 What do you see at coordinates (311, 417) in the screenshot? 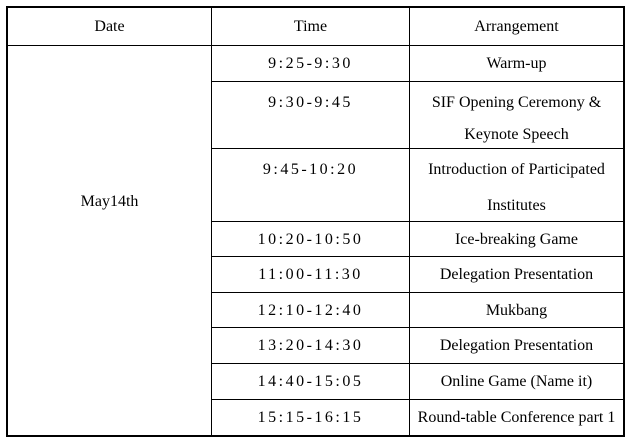
I see `time-cell: 15:15-16:15` at bounding box center [311, 417].